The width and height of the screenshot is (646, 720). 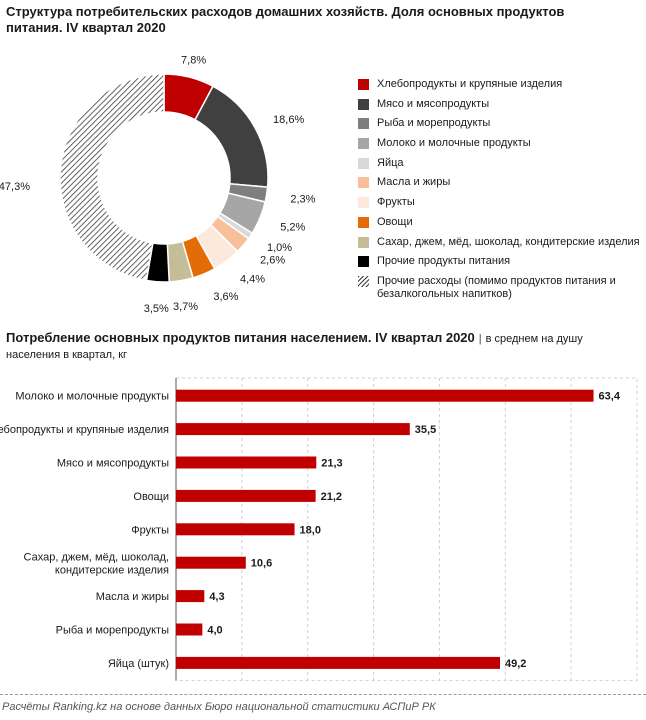 I want to click on bar-value-label: 4,0, so click(x=214, y=631).